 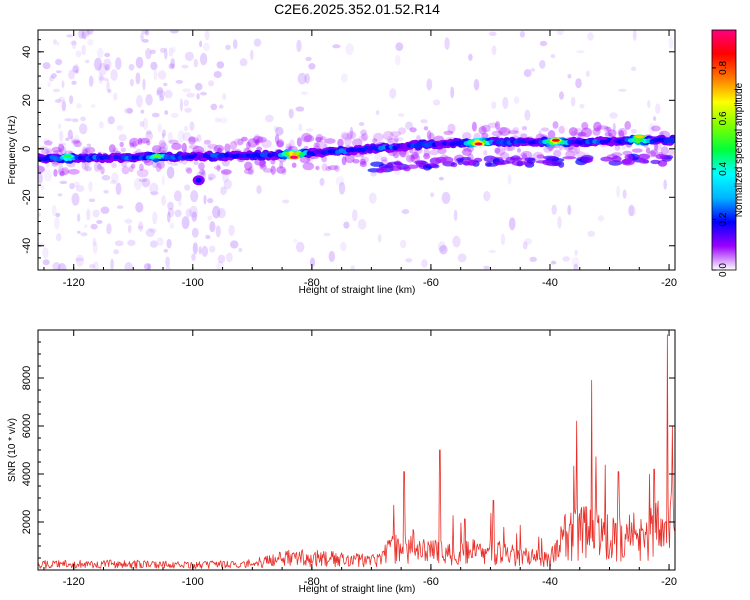 What do you see at coordinates (723, 219) in the screenshot?
I see `colorbar-tick-label: 0.2` at bounding box center [723, 219].